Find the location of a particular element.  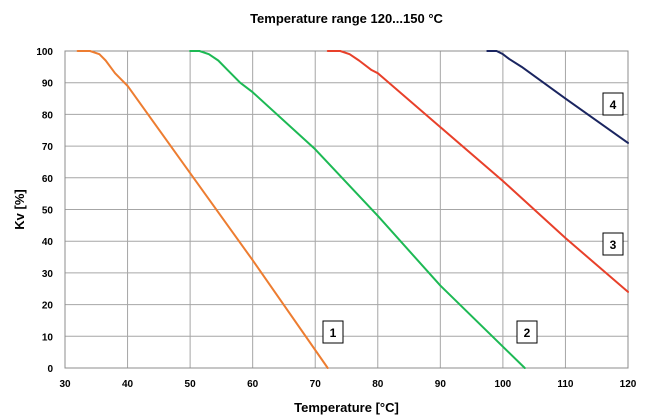

x-tick-label: 60 is located at coordinates (253, 384).